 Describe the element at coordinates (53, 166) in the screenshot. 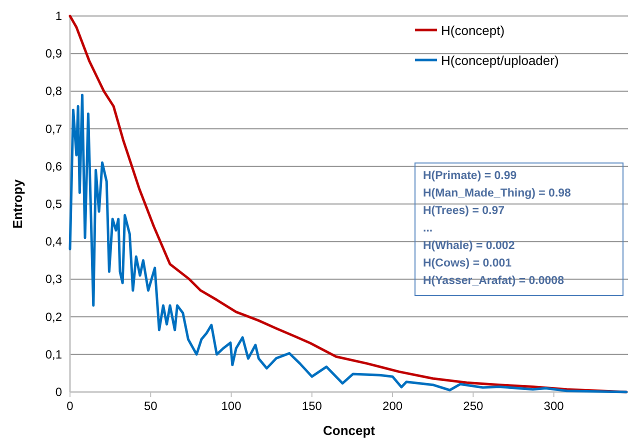

I see `y-tick-label: 0,6` at that location.